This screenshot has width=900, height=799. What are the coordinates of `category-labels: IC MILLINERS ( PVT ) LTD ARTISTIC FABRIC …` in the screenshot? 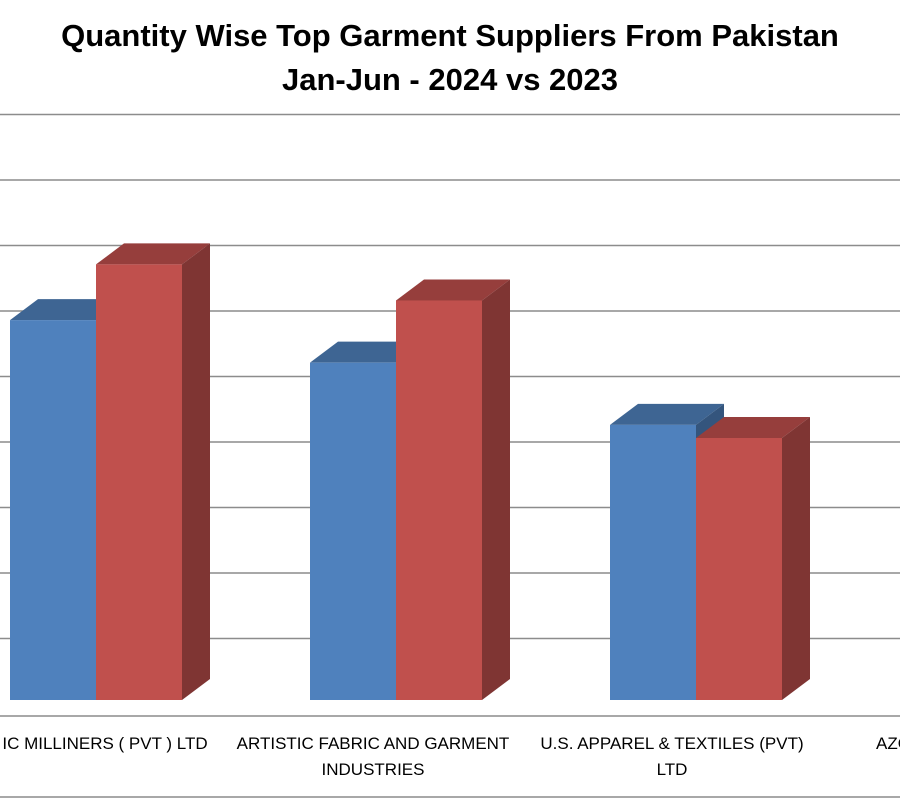 It's located at (451, 756).